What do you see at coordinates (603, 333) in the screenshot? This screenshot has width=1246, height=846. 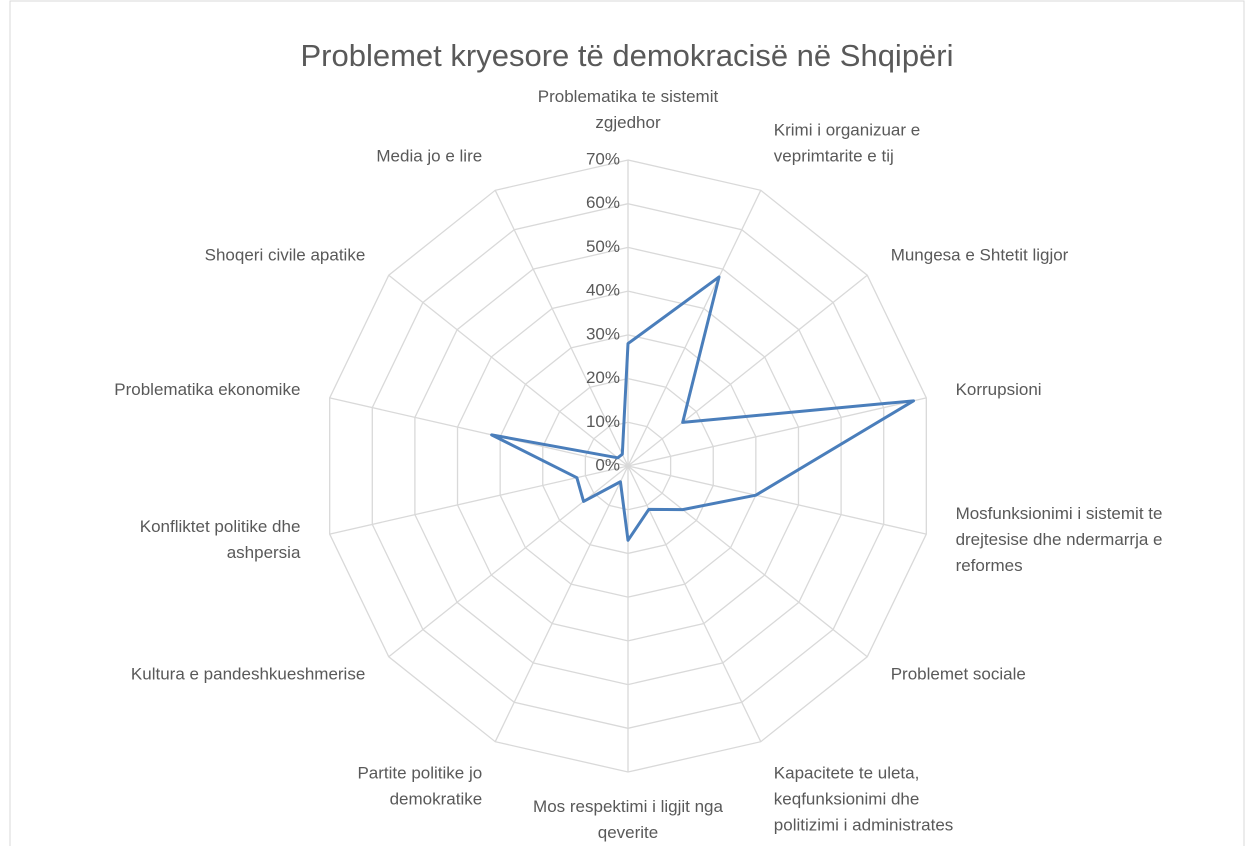 I see `y-tick-label: 30%` at bounding box center [603, 333].